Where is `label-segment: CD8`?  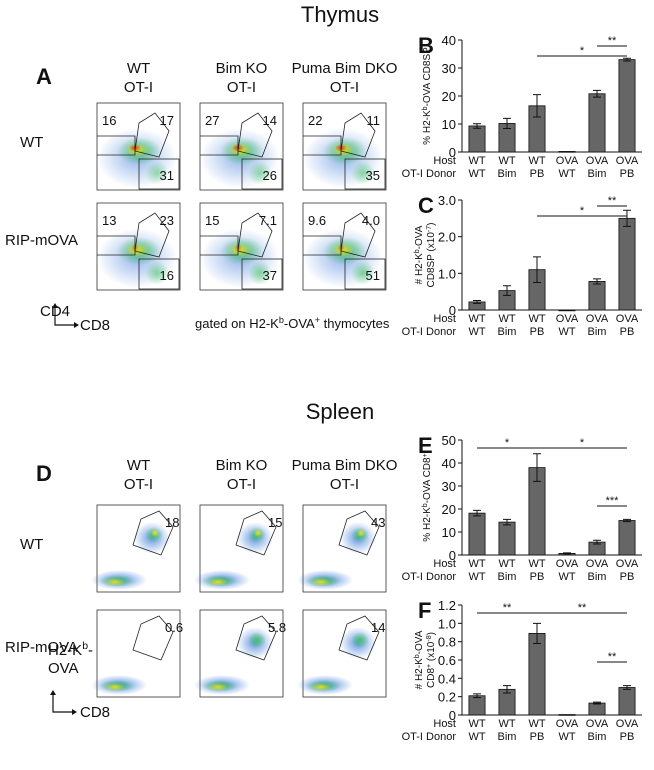 label-segment: CD8 is located at coordinates (431, 678).